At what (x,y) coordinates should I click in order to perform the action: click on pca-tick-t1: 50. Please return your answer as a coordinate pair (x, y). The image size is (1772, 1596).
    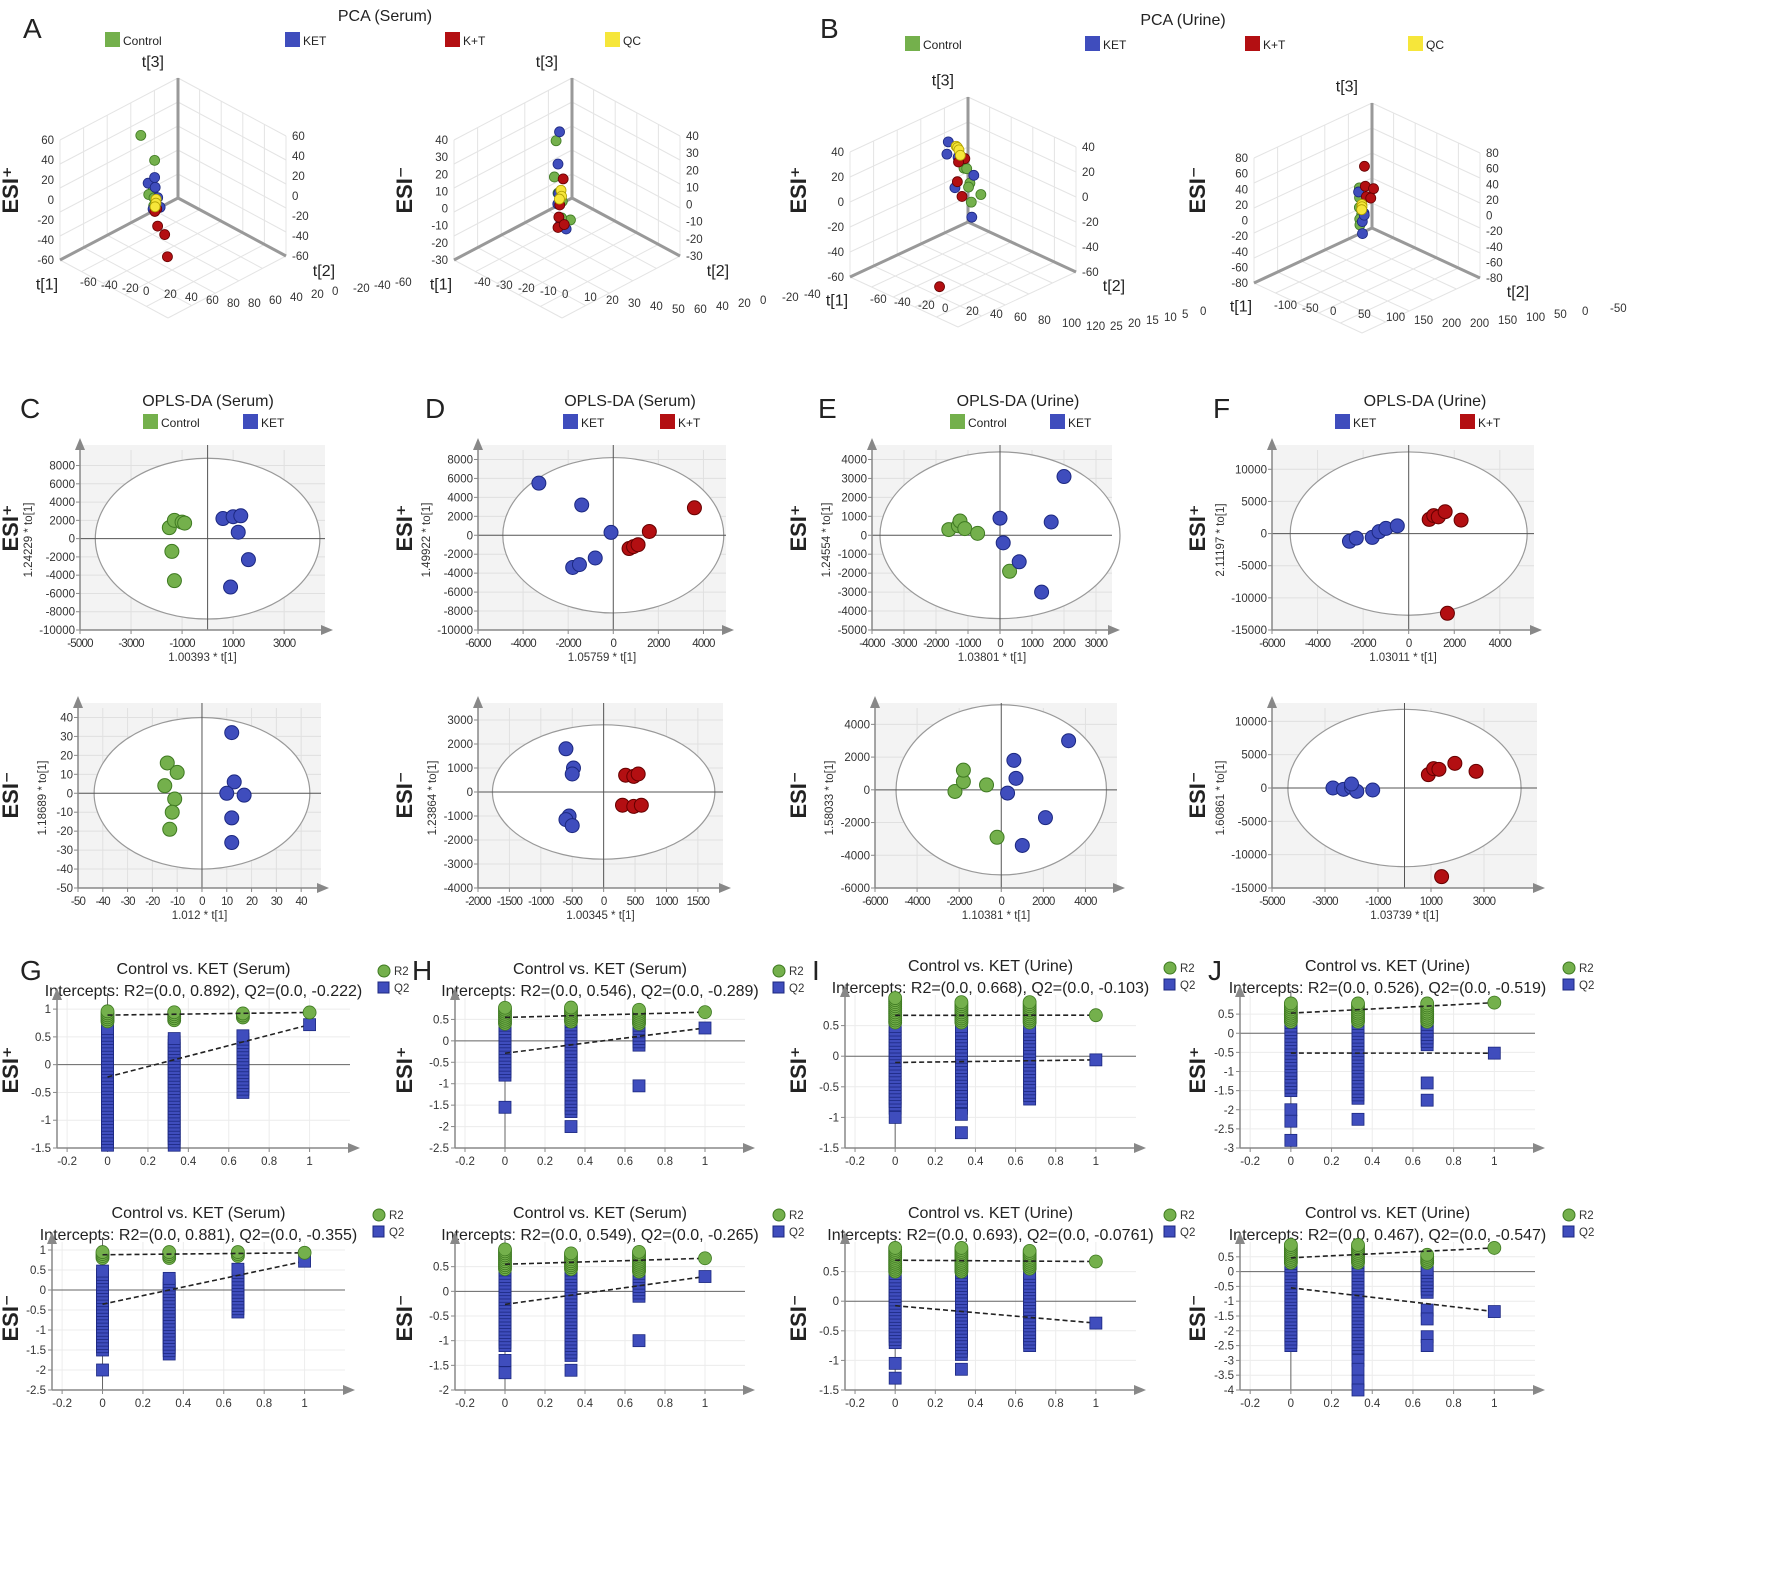
    Looking at the image, I should click on (1364, 315).